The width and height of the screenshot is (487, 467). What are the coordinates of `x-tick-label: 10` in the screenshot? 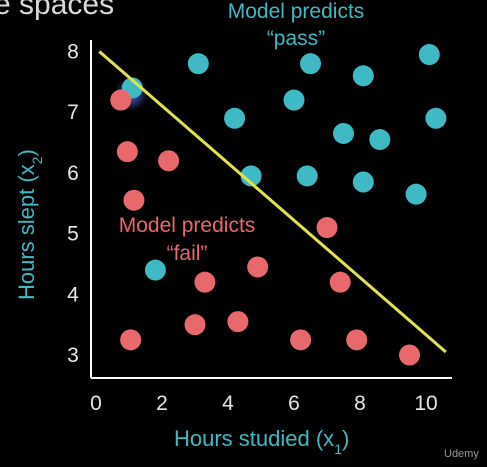 It's located at (425, 403).